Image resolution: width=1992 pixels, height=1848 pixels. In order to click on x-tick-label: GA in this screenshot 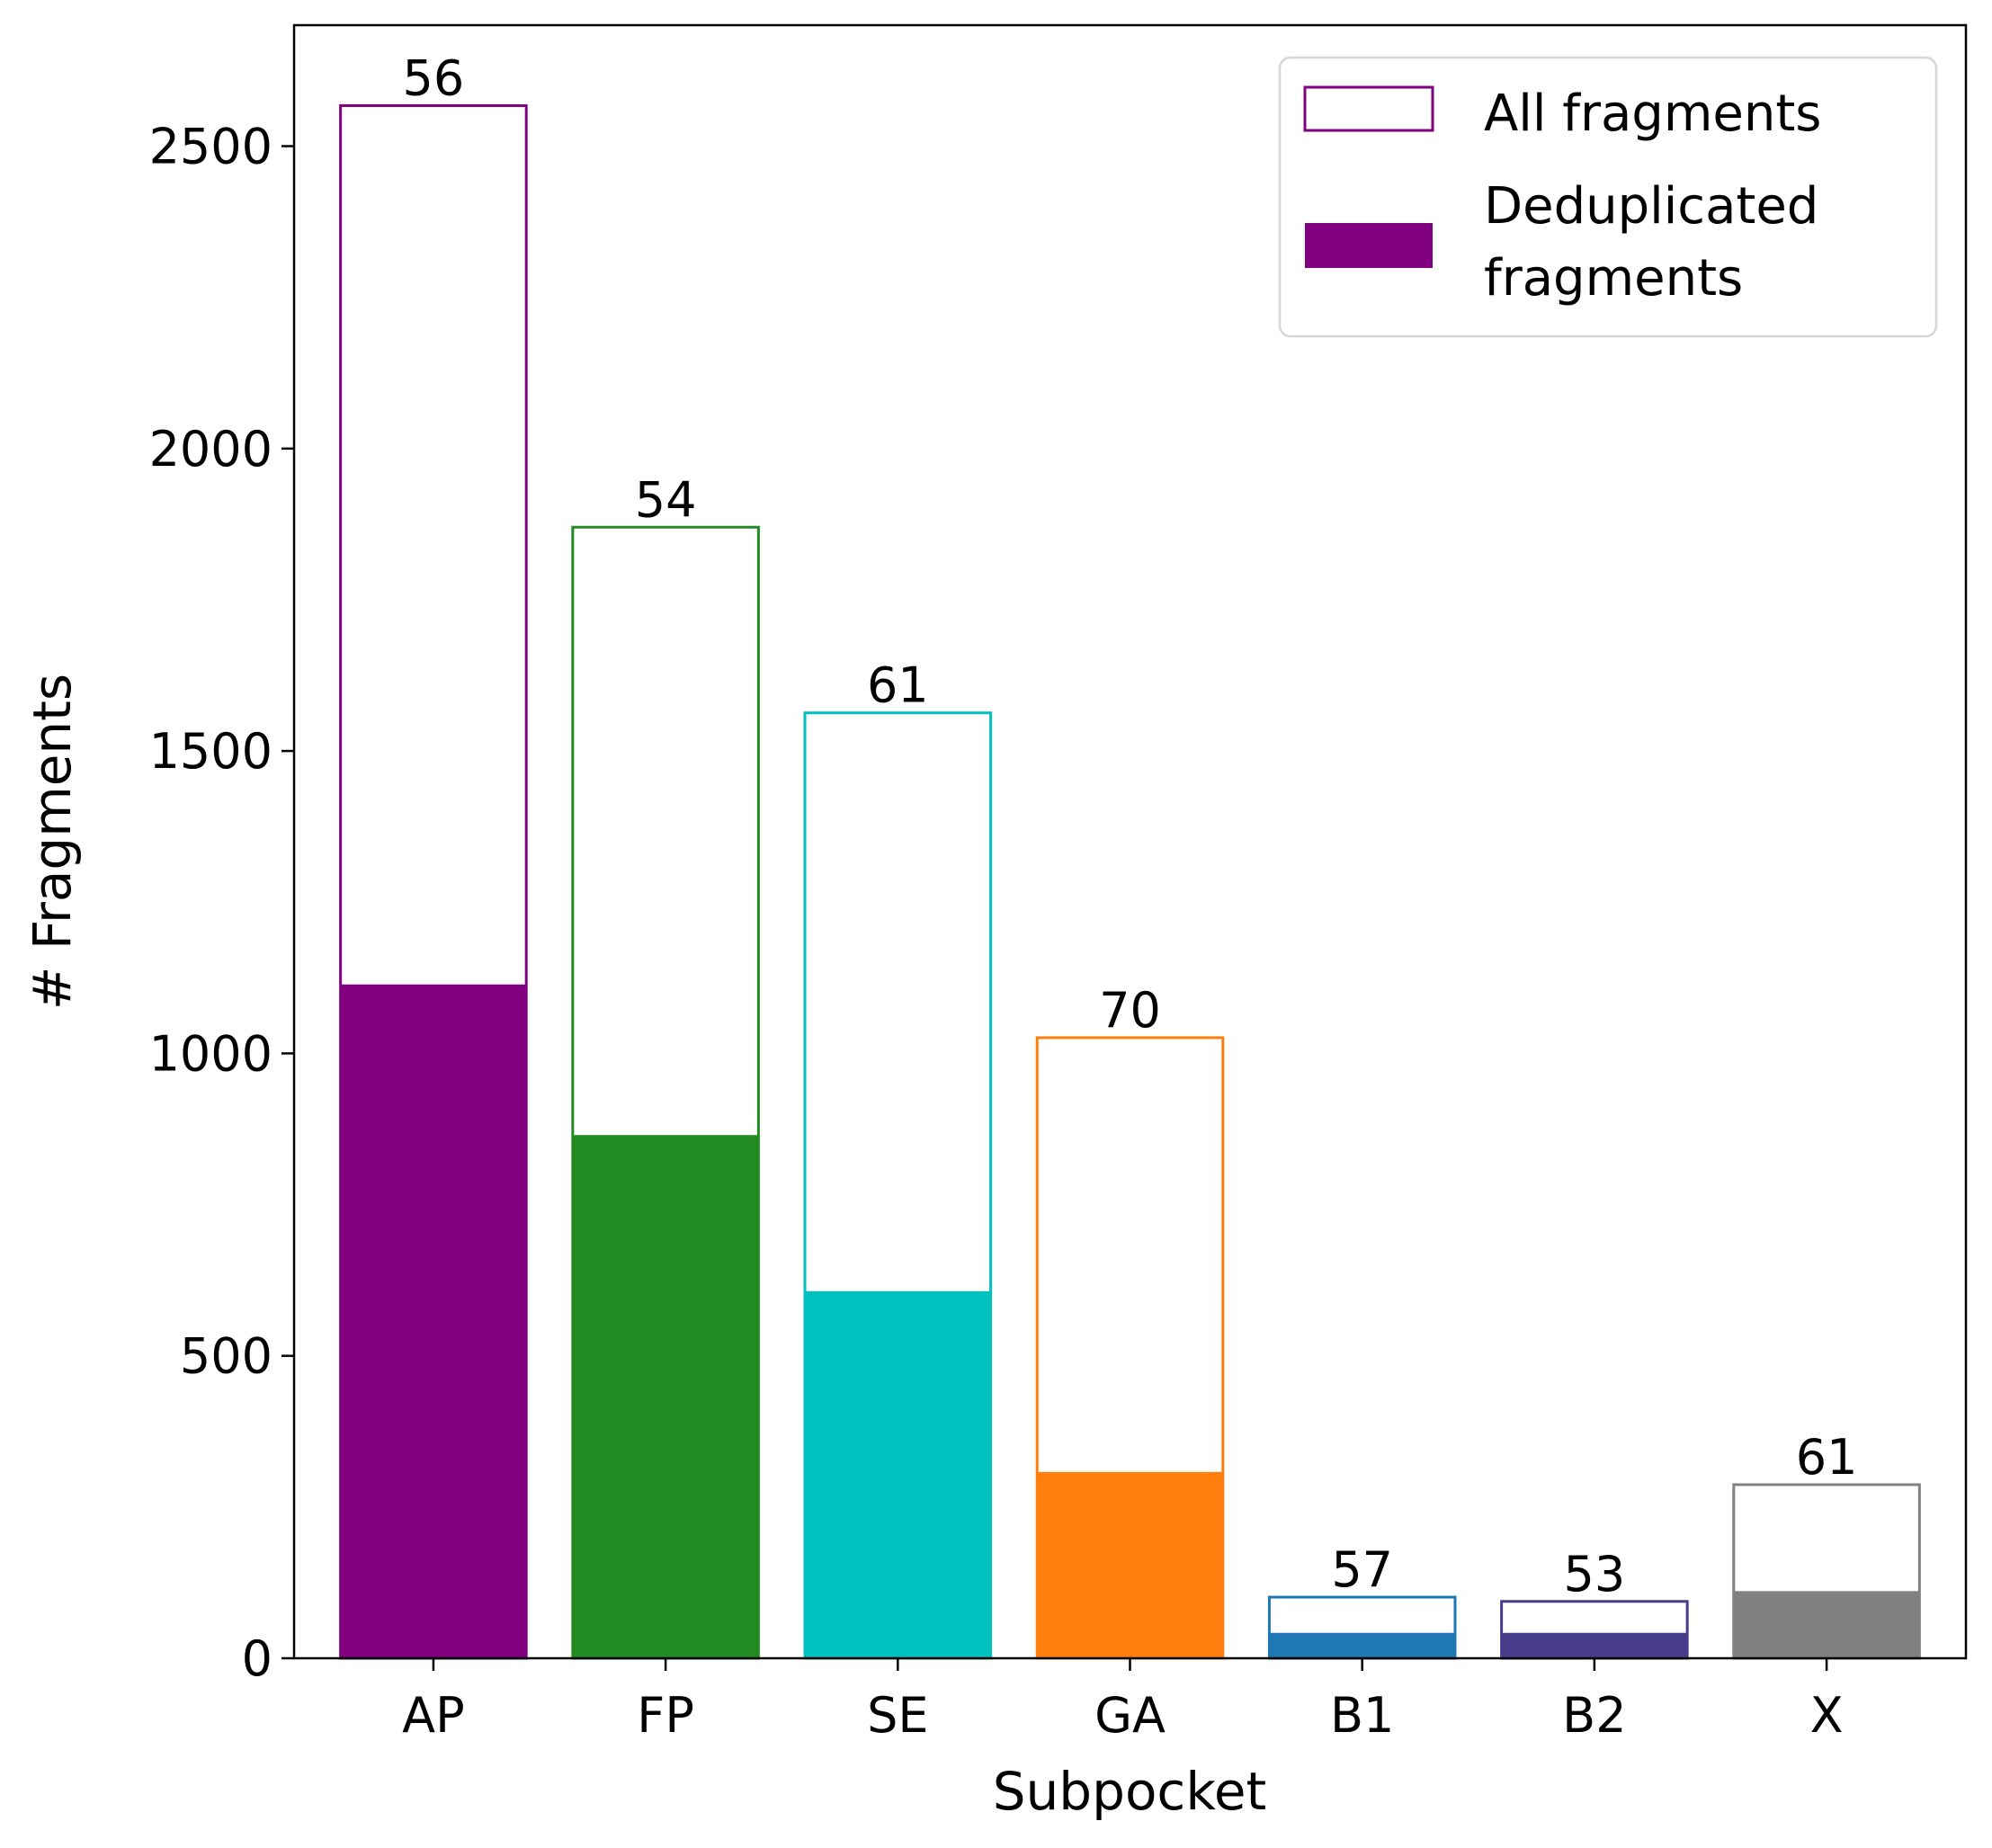, I will do `click(1130, 1715)`.